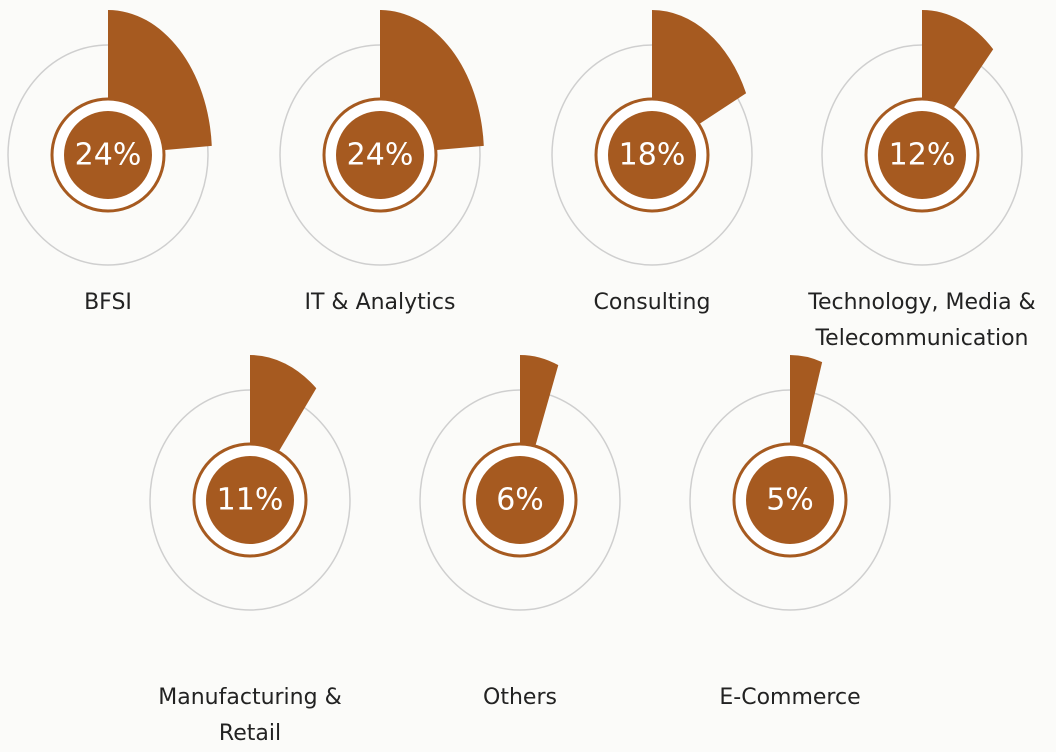 The width and height of the screenshot is (1056, 752). Describe the element at coordinates (250, 715) in the screenshot. I see `category-label: Manufacturing & Retail` at that location.